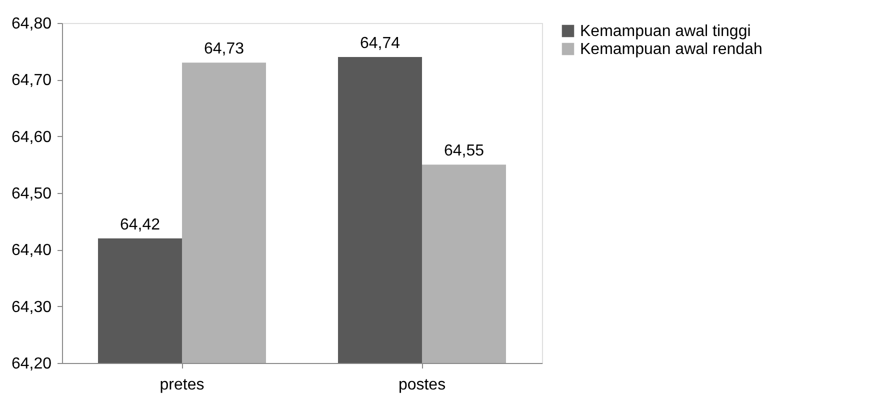 The width and height of the screenshot is (876, 418). I want to click on y-tick-label: 64,70, so click(31, 81).